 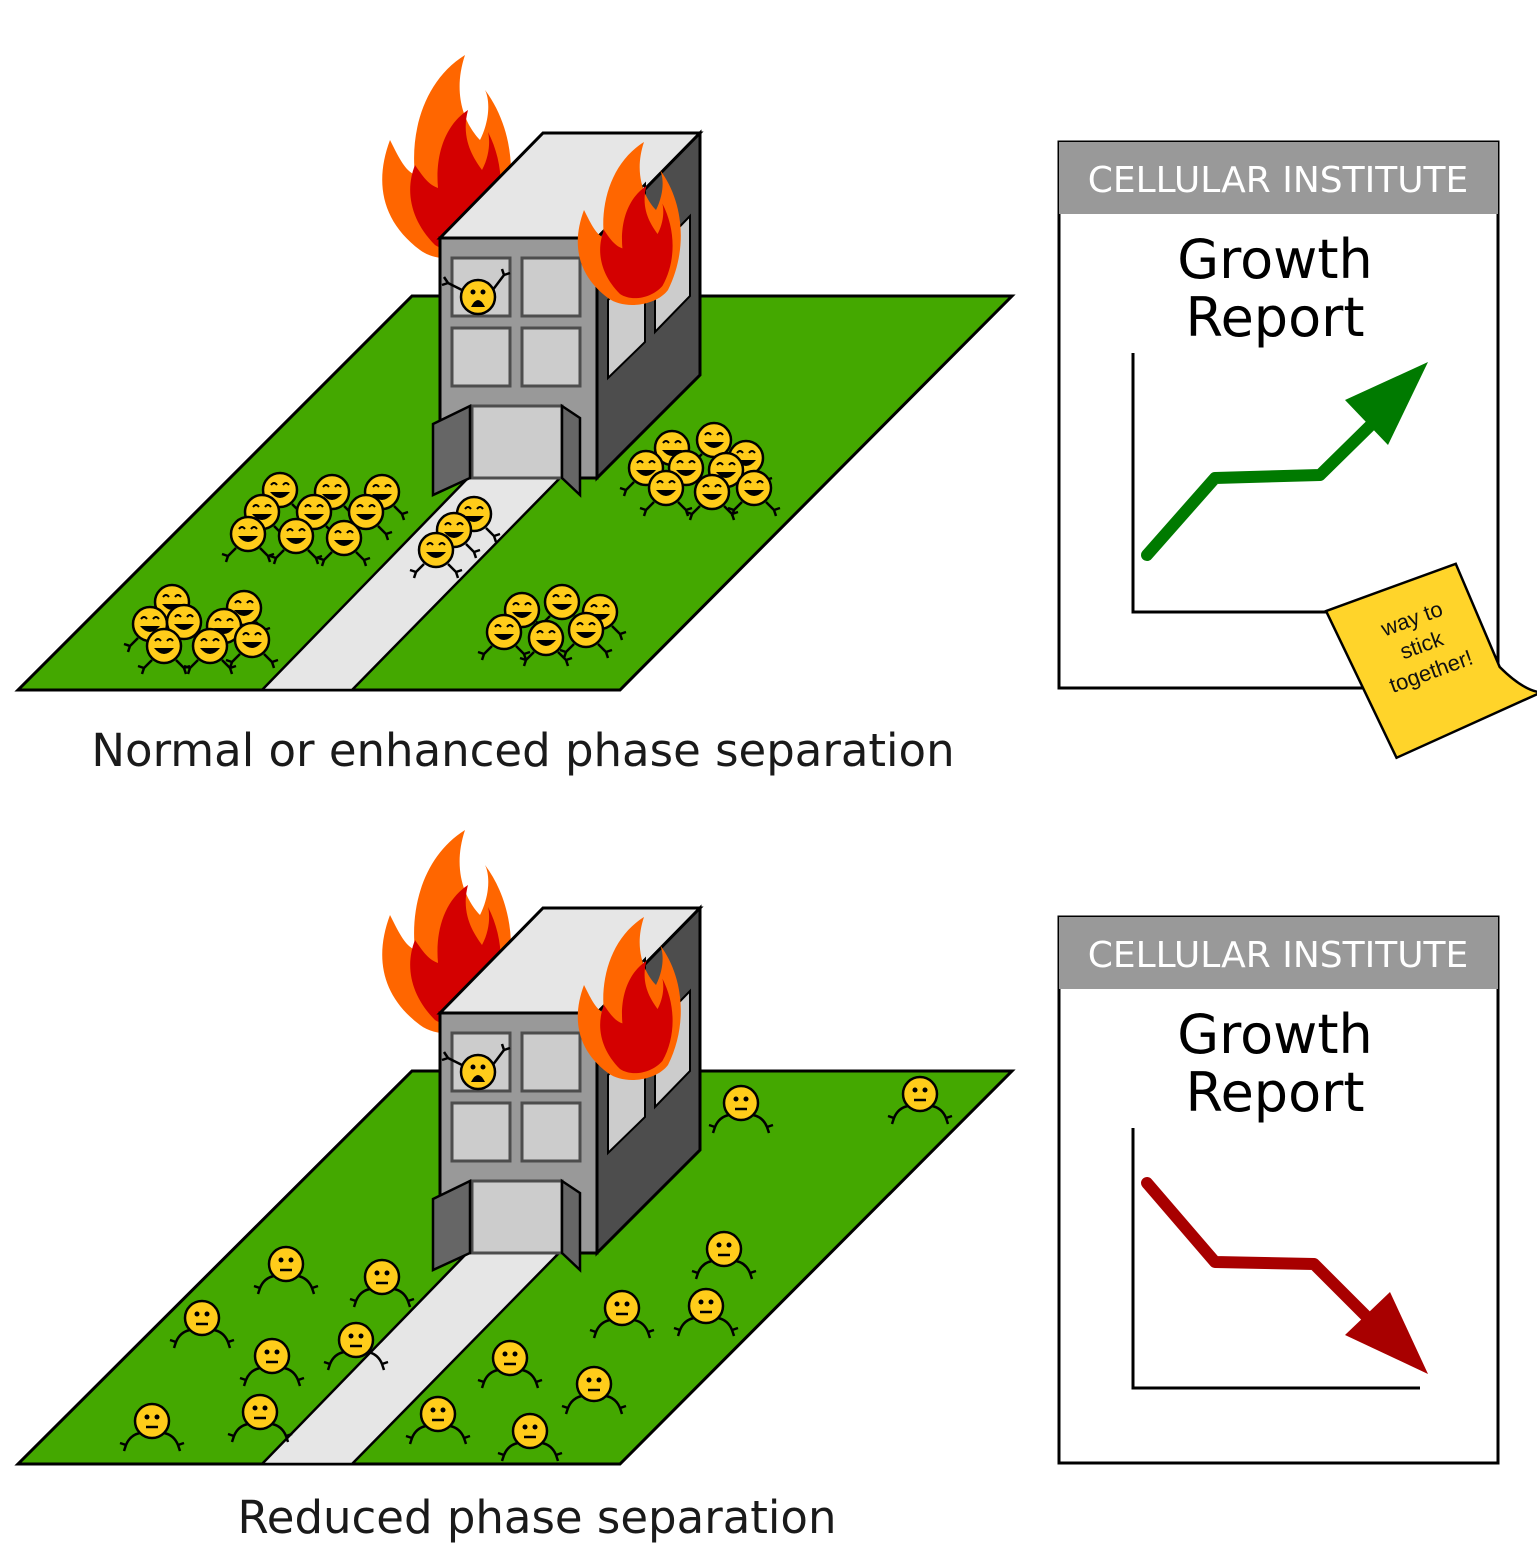 I want to click on sticky-note: way to stick together!, so click(x=1430, y=661).